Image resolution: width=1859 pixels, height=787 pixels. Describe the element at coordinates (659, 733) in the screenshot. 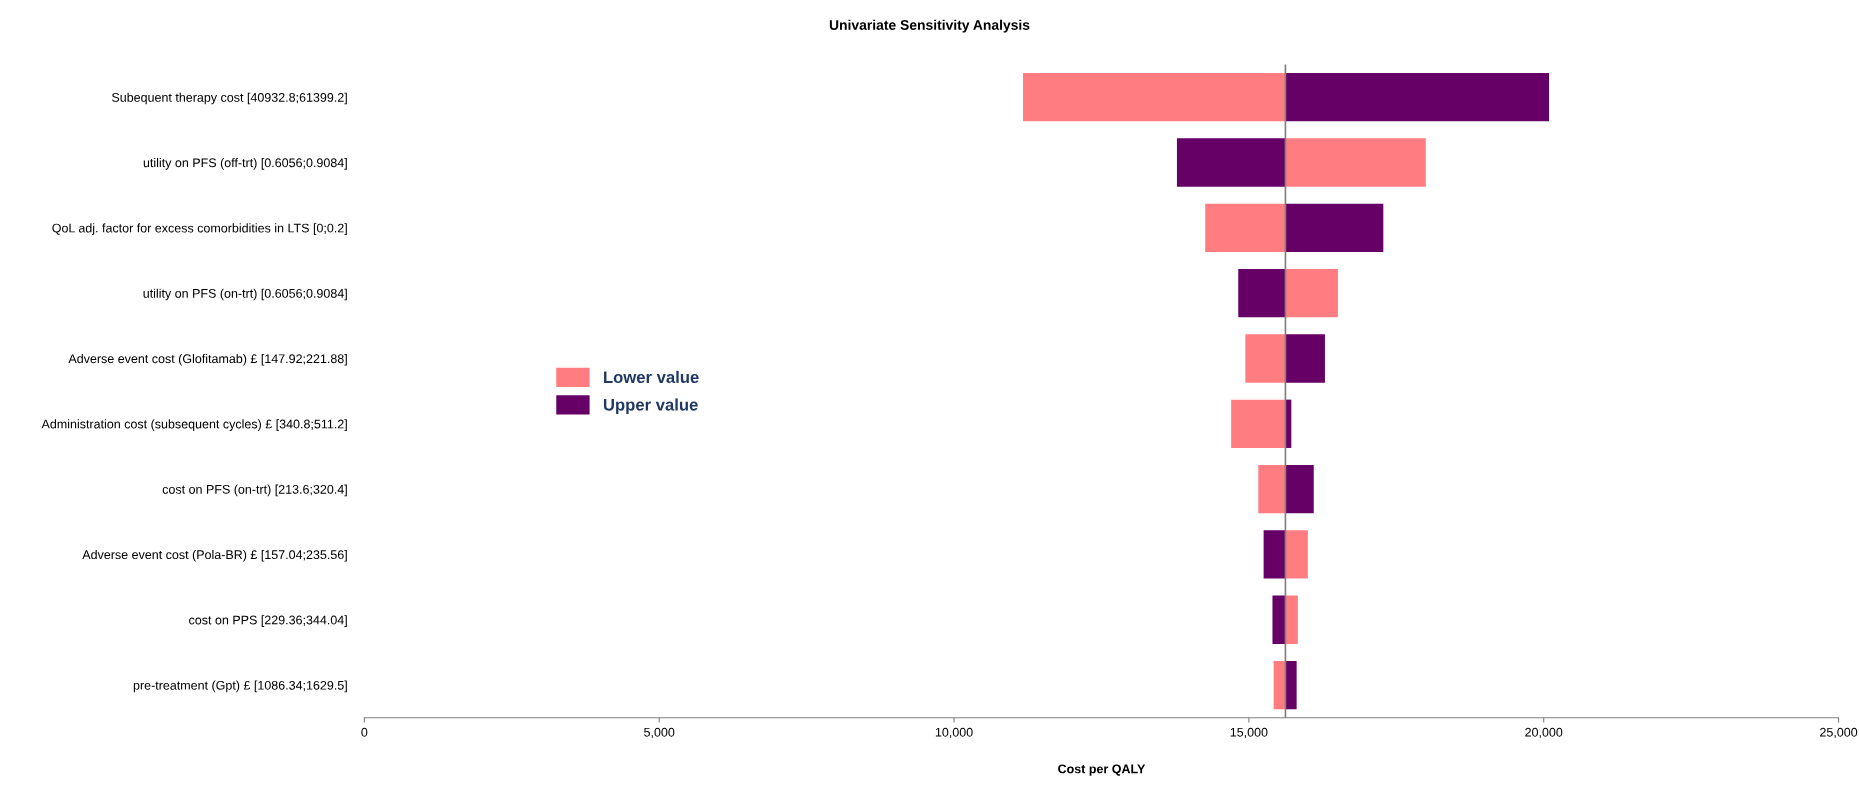

I see `x-tick-label: 5,000` at that location.